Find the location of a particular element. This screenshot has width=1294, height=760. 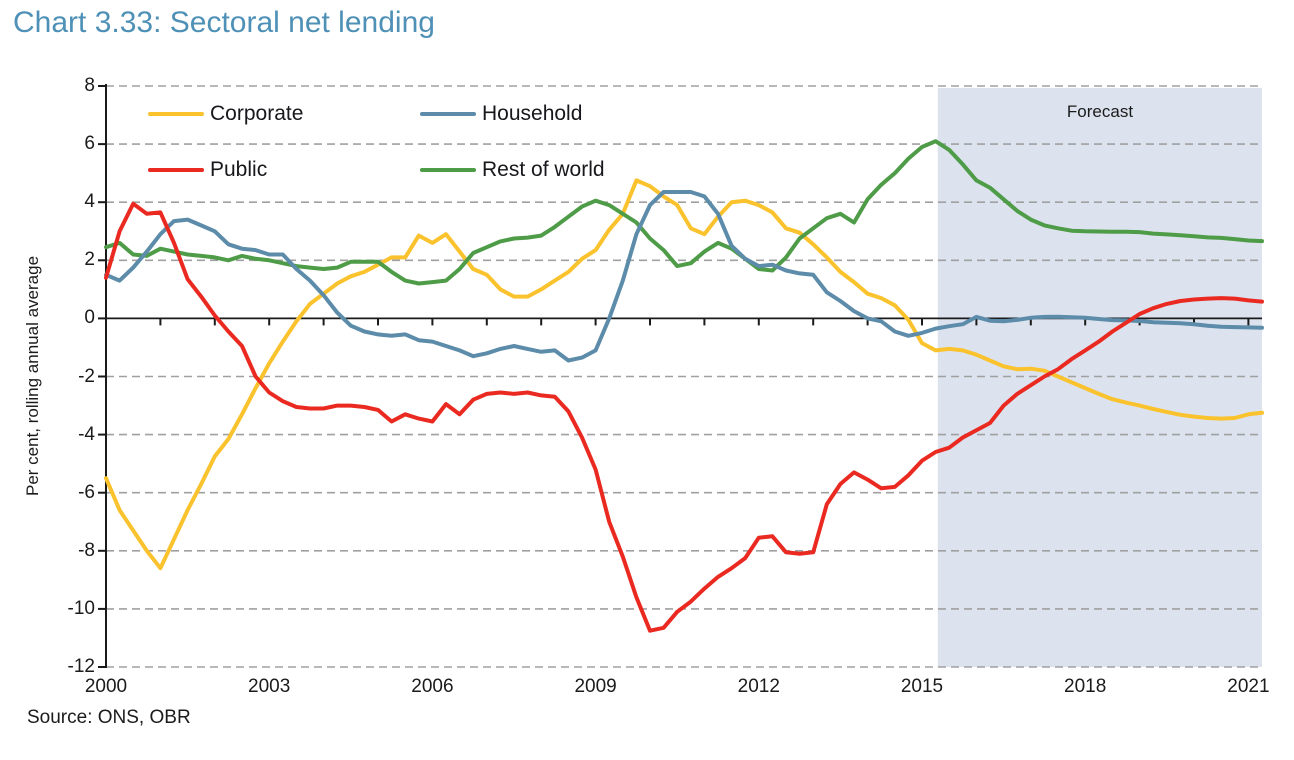

x-tick-label: 2006 is located at coordinates (432, 686).